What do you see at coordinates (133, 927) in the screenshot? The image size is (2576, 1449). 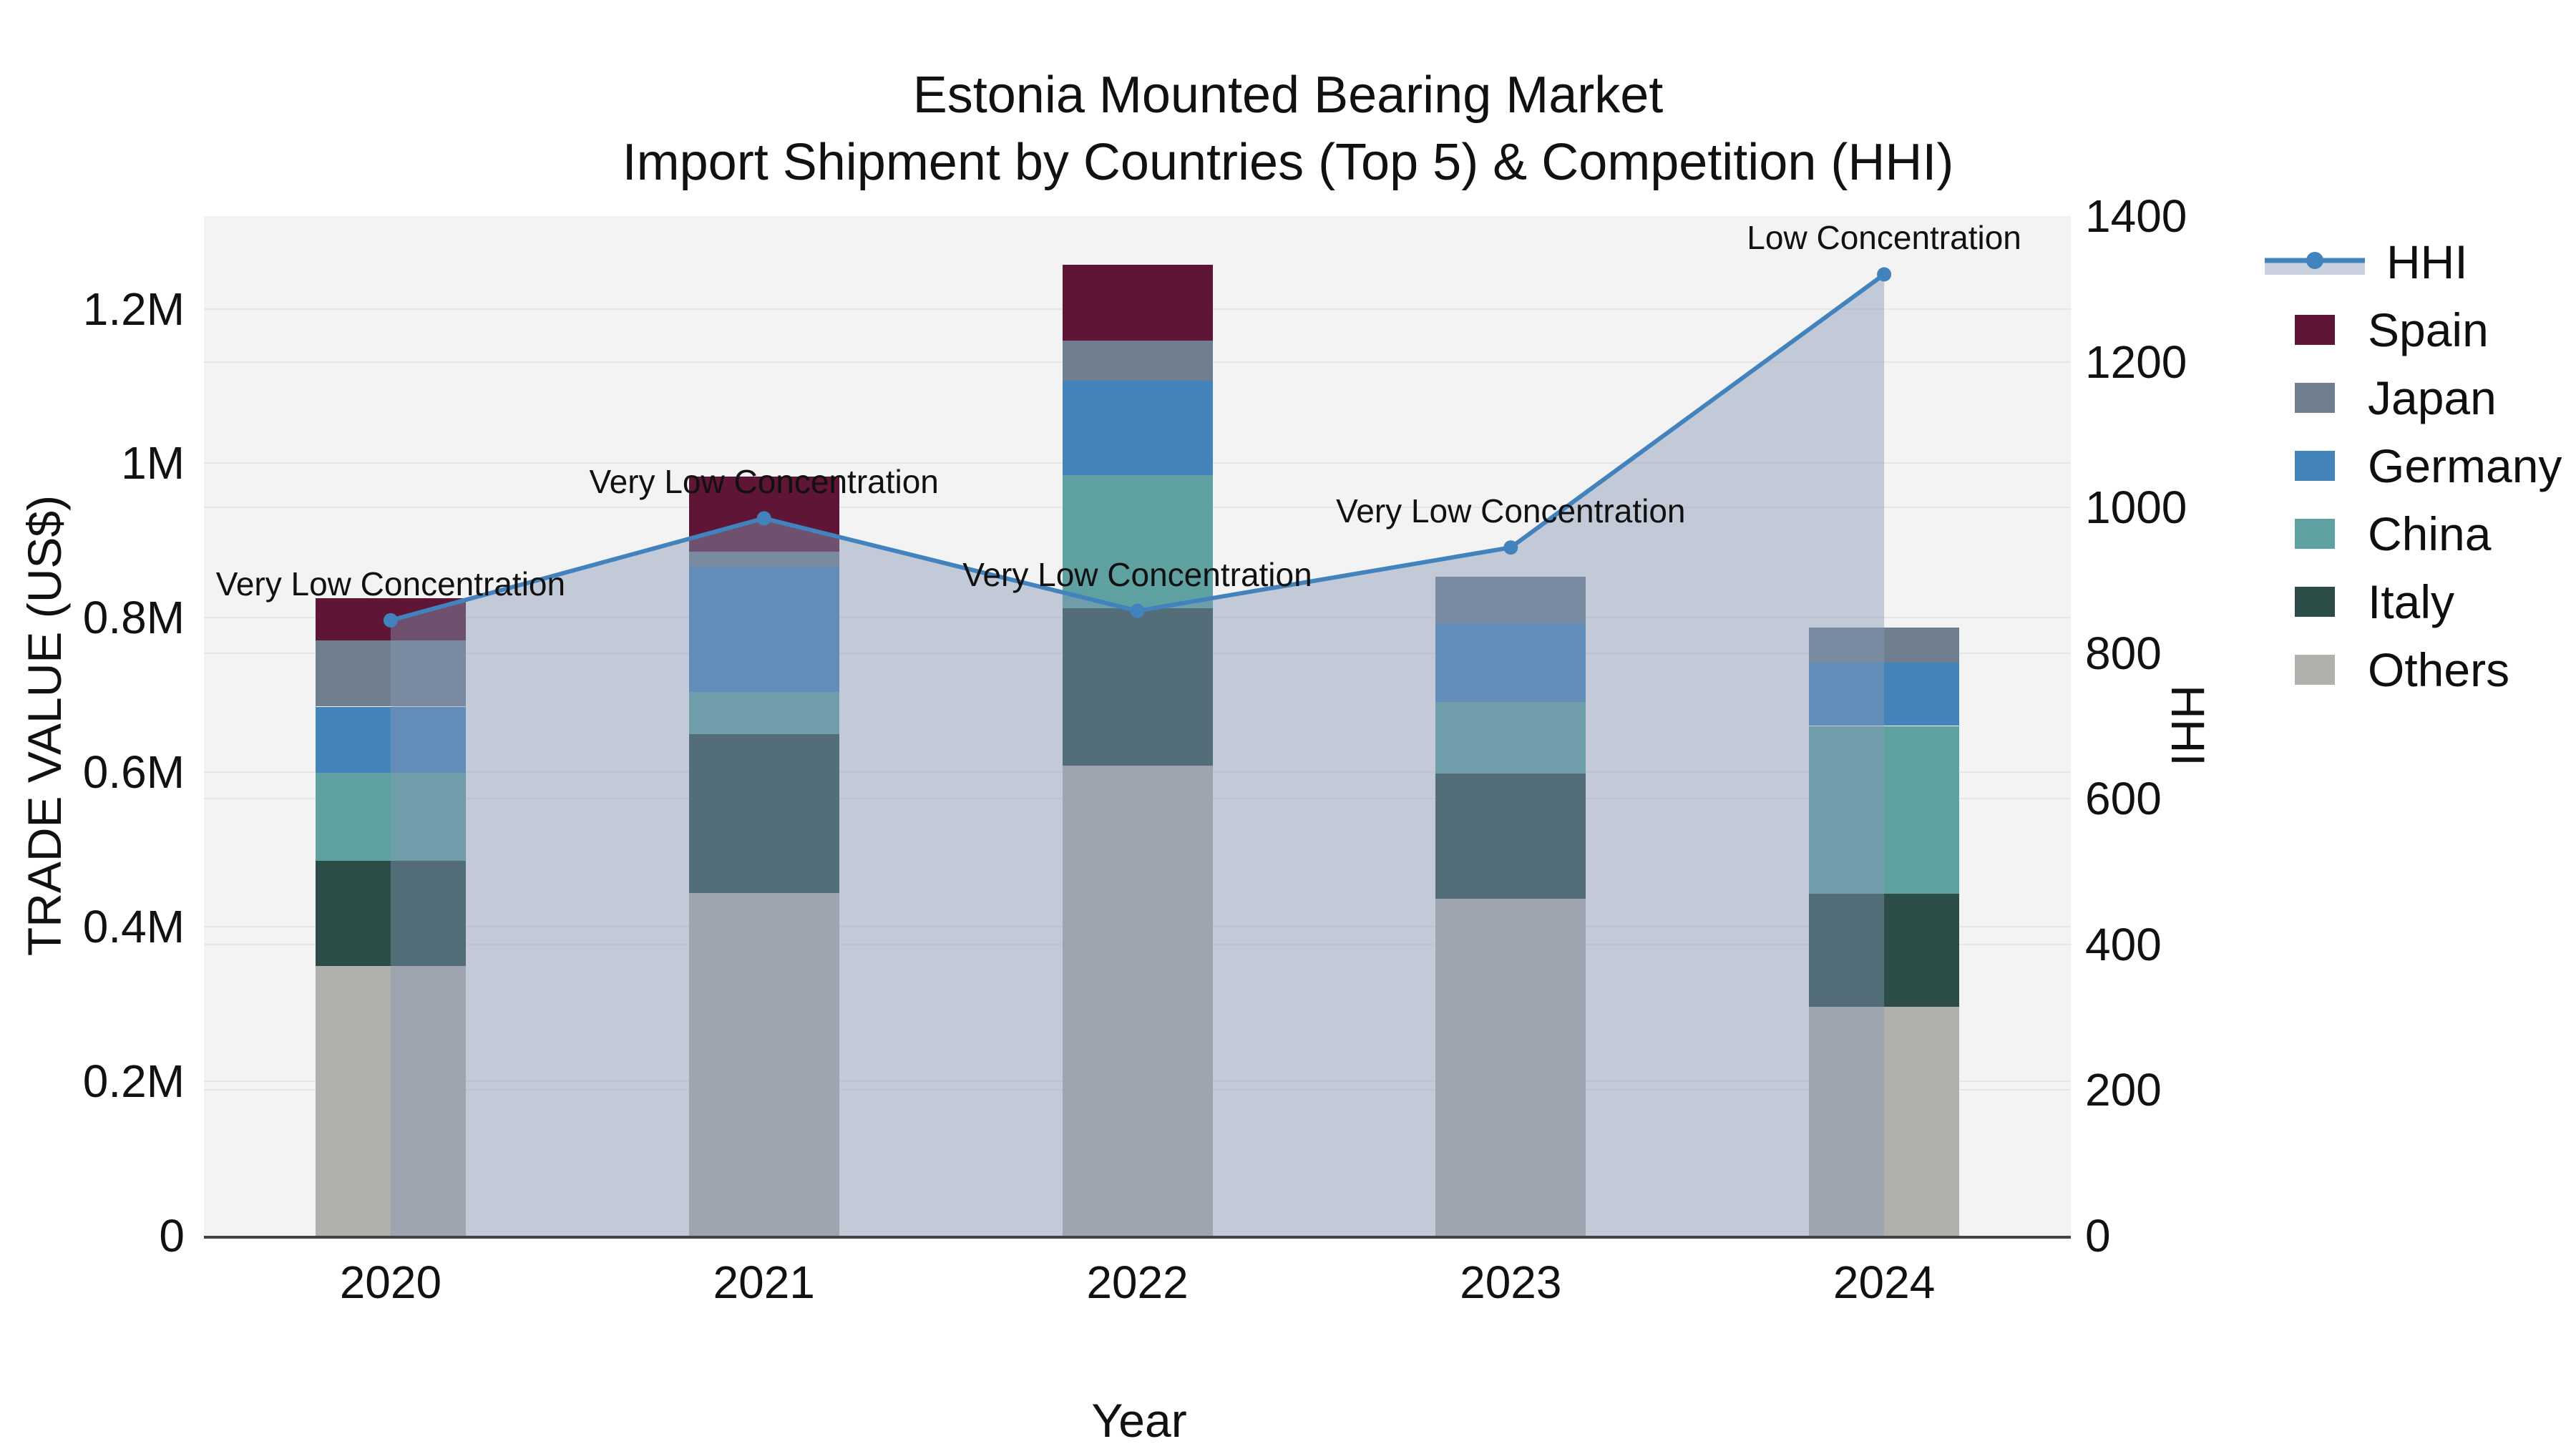 I see `y-left-tick-label: 0.4M` at bounding box center [133, 927].